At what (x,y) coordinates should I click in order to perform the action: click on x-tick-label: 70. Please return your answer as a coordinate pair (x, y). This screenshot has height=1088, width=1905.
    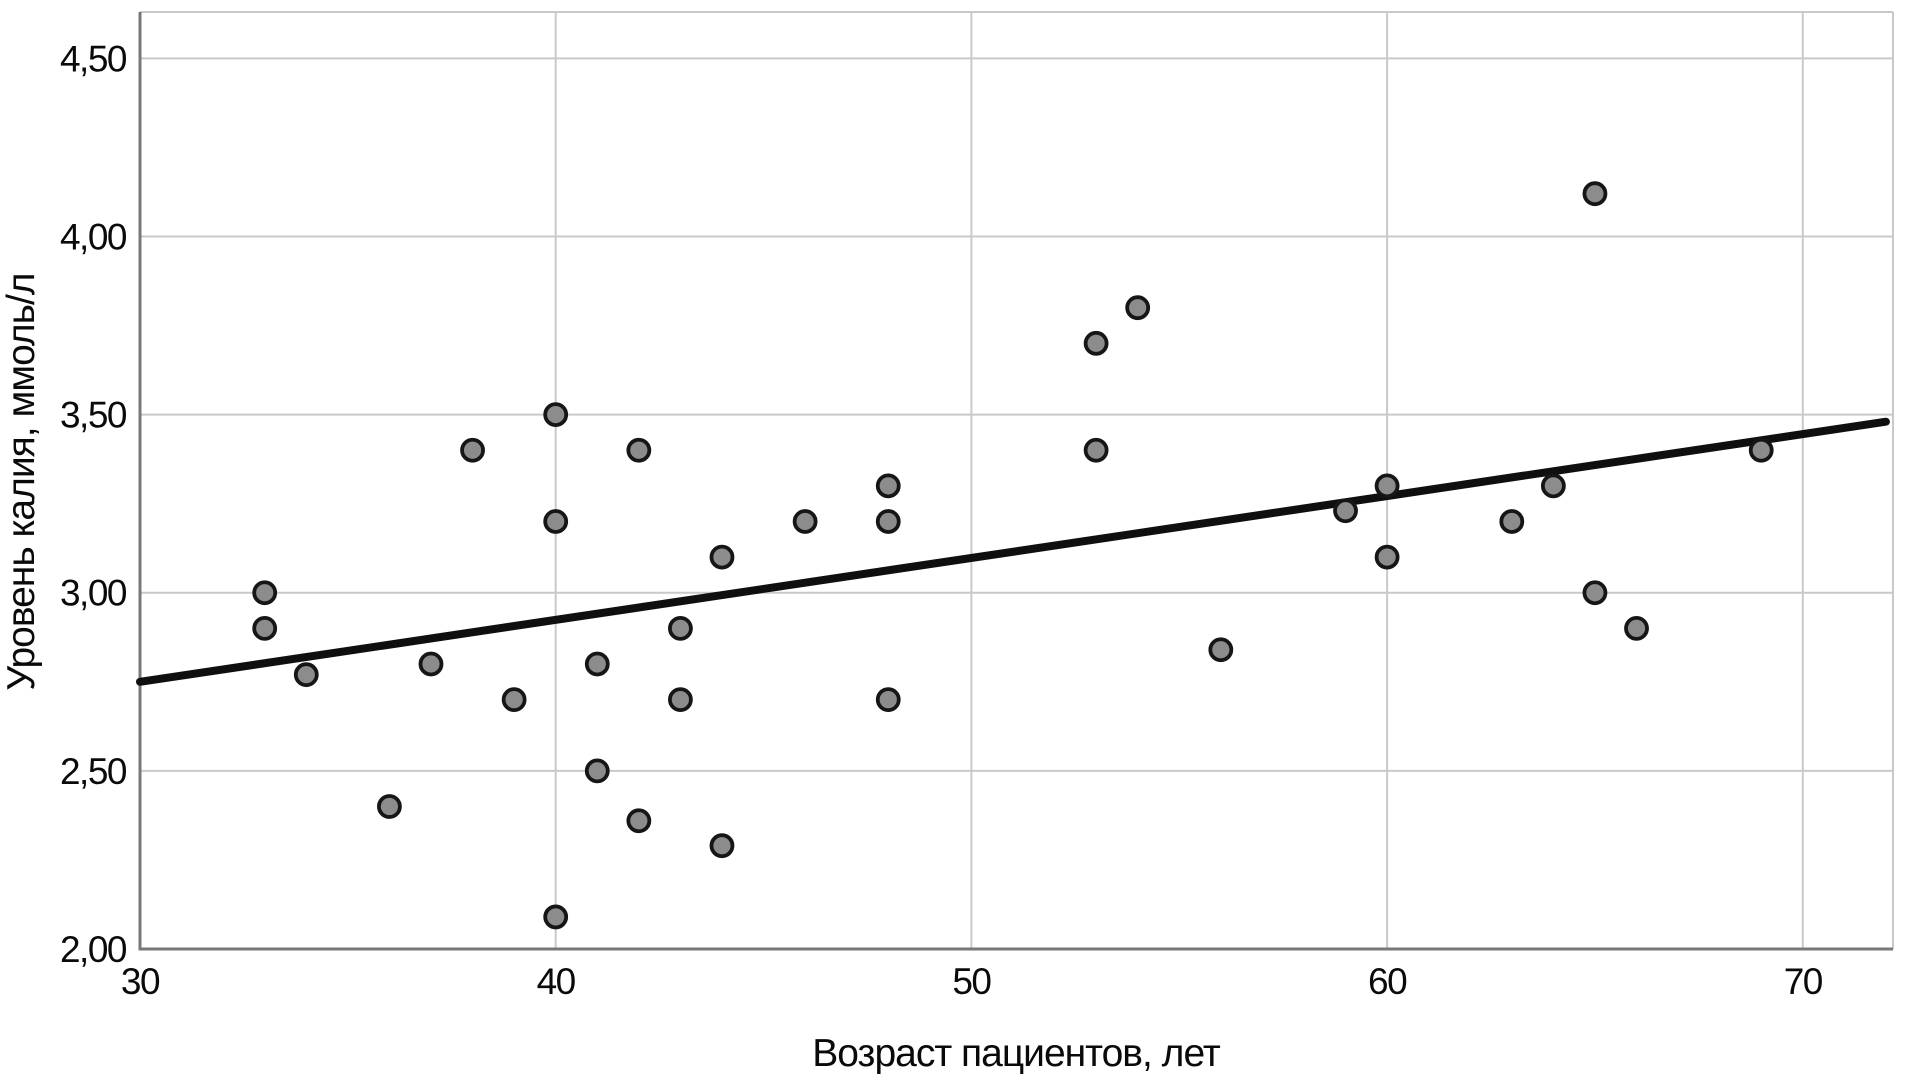
    Looking at the image, I should click on (1803, 981).